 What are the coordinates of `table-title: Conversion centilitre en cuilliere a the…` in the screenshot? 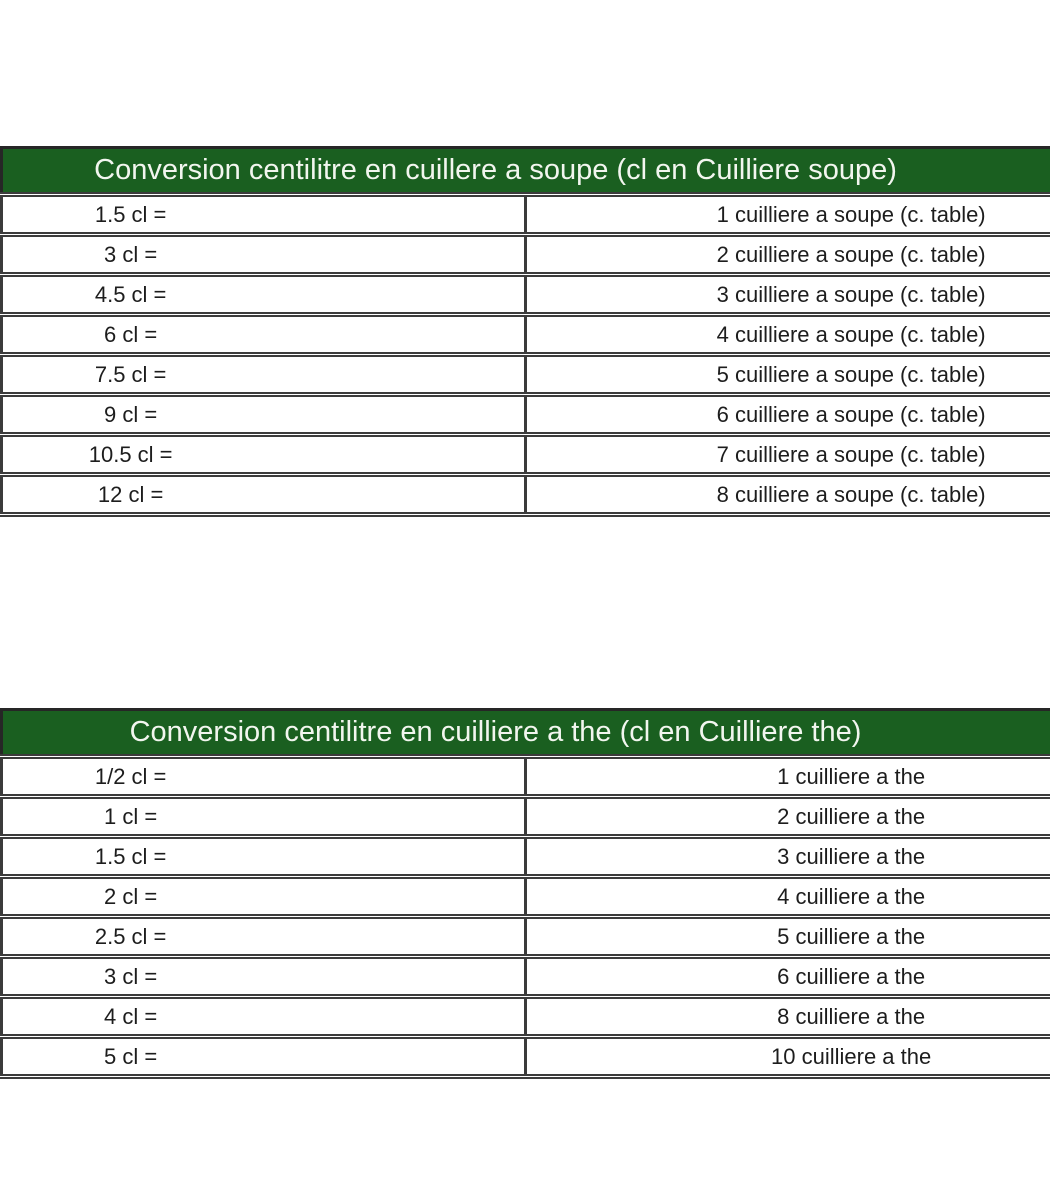 It's located at (525, 733).